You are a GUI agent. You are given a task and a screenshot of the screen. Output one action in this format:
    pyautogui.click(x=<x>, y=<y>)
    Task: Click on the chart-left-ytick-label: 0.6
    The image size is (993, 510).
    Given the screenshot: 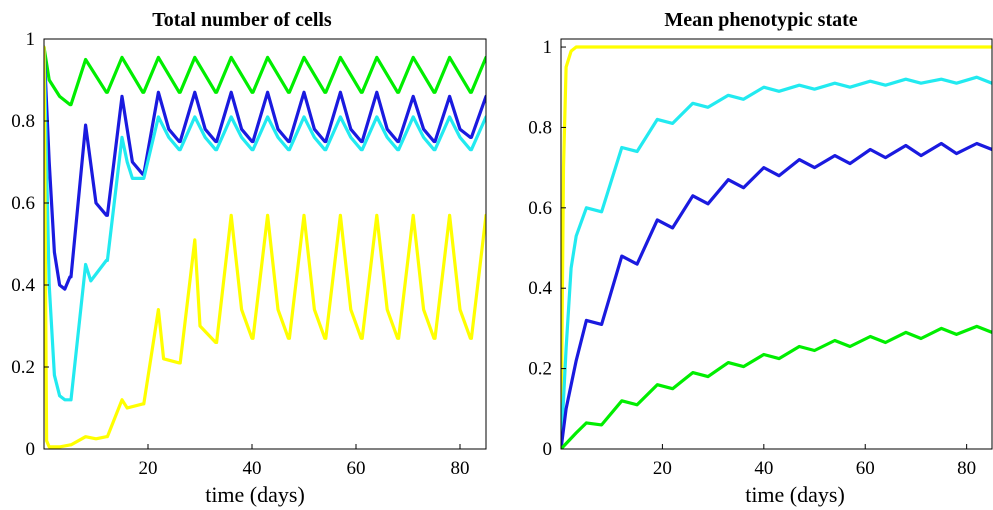 What is the action you would take?
    pyautogui.click(x=23, y=203)
    